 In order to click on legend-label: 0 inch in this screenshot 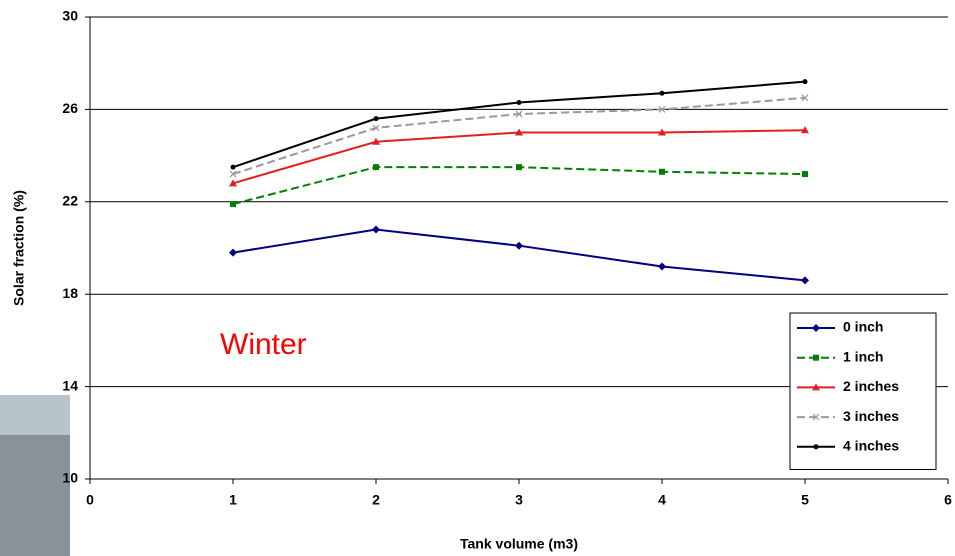, I will do `click(863, 327)`.